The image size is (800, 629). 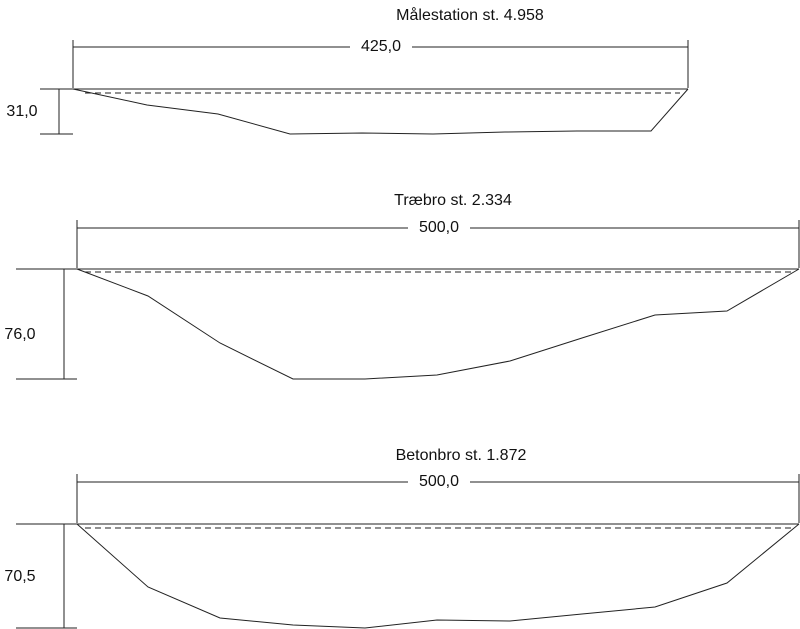 I want to click on section-title: Betonbro st. 1.872, so click(x=461, y=455).